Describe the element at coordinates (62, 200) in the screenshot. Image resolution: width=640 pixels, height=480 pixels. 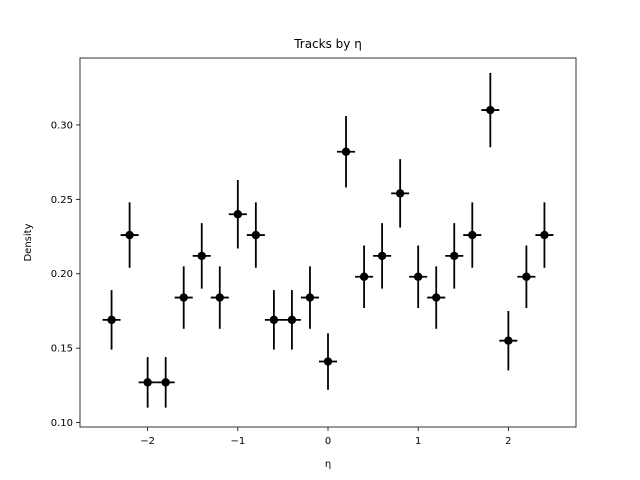
I see `y-tick-label: 0.25` at that location.